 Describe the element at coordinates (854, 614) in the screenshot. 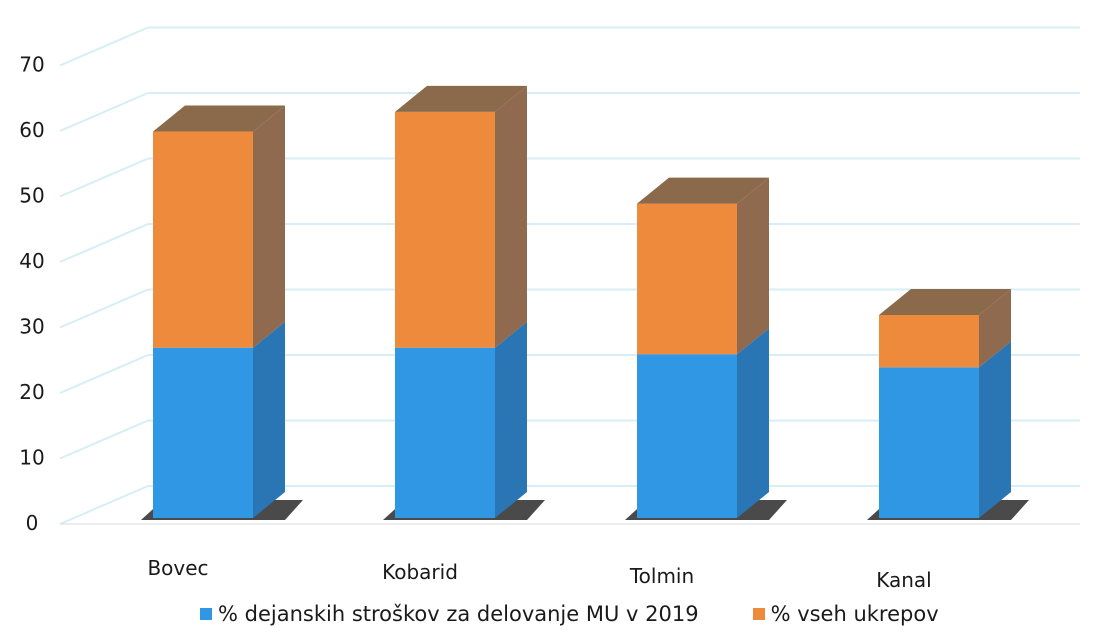

I see `legend-label-series-2: % vseh ukrepov` at that location.